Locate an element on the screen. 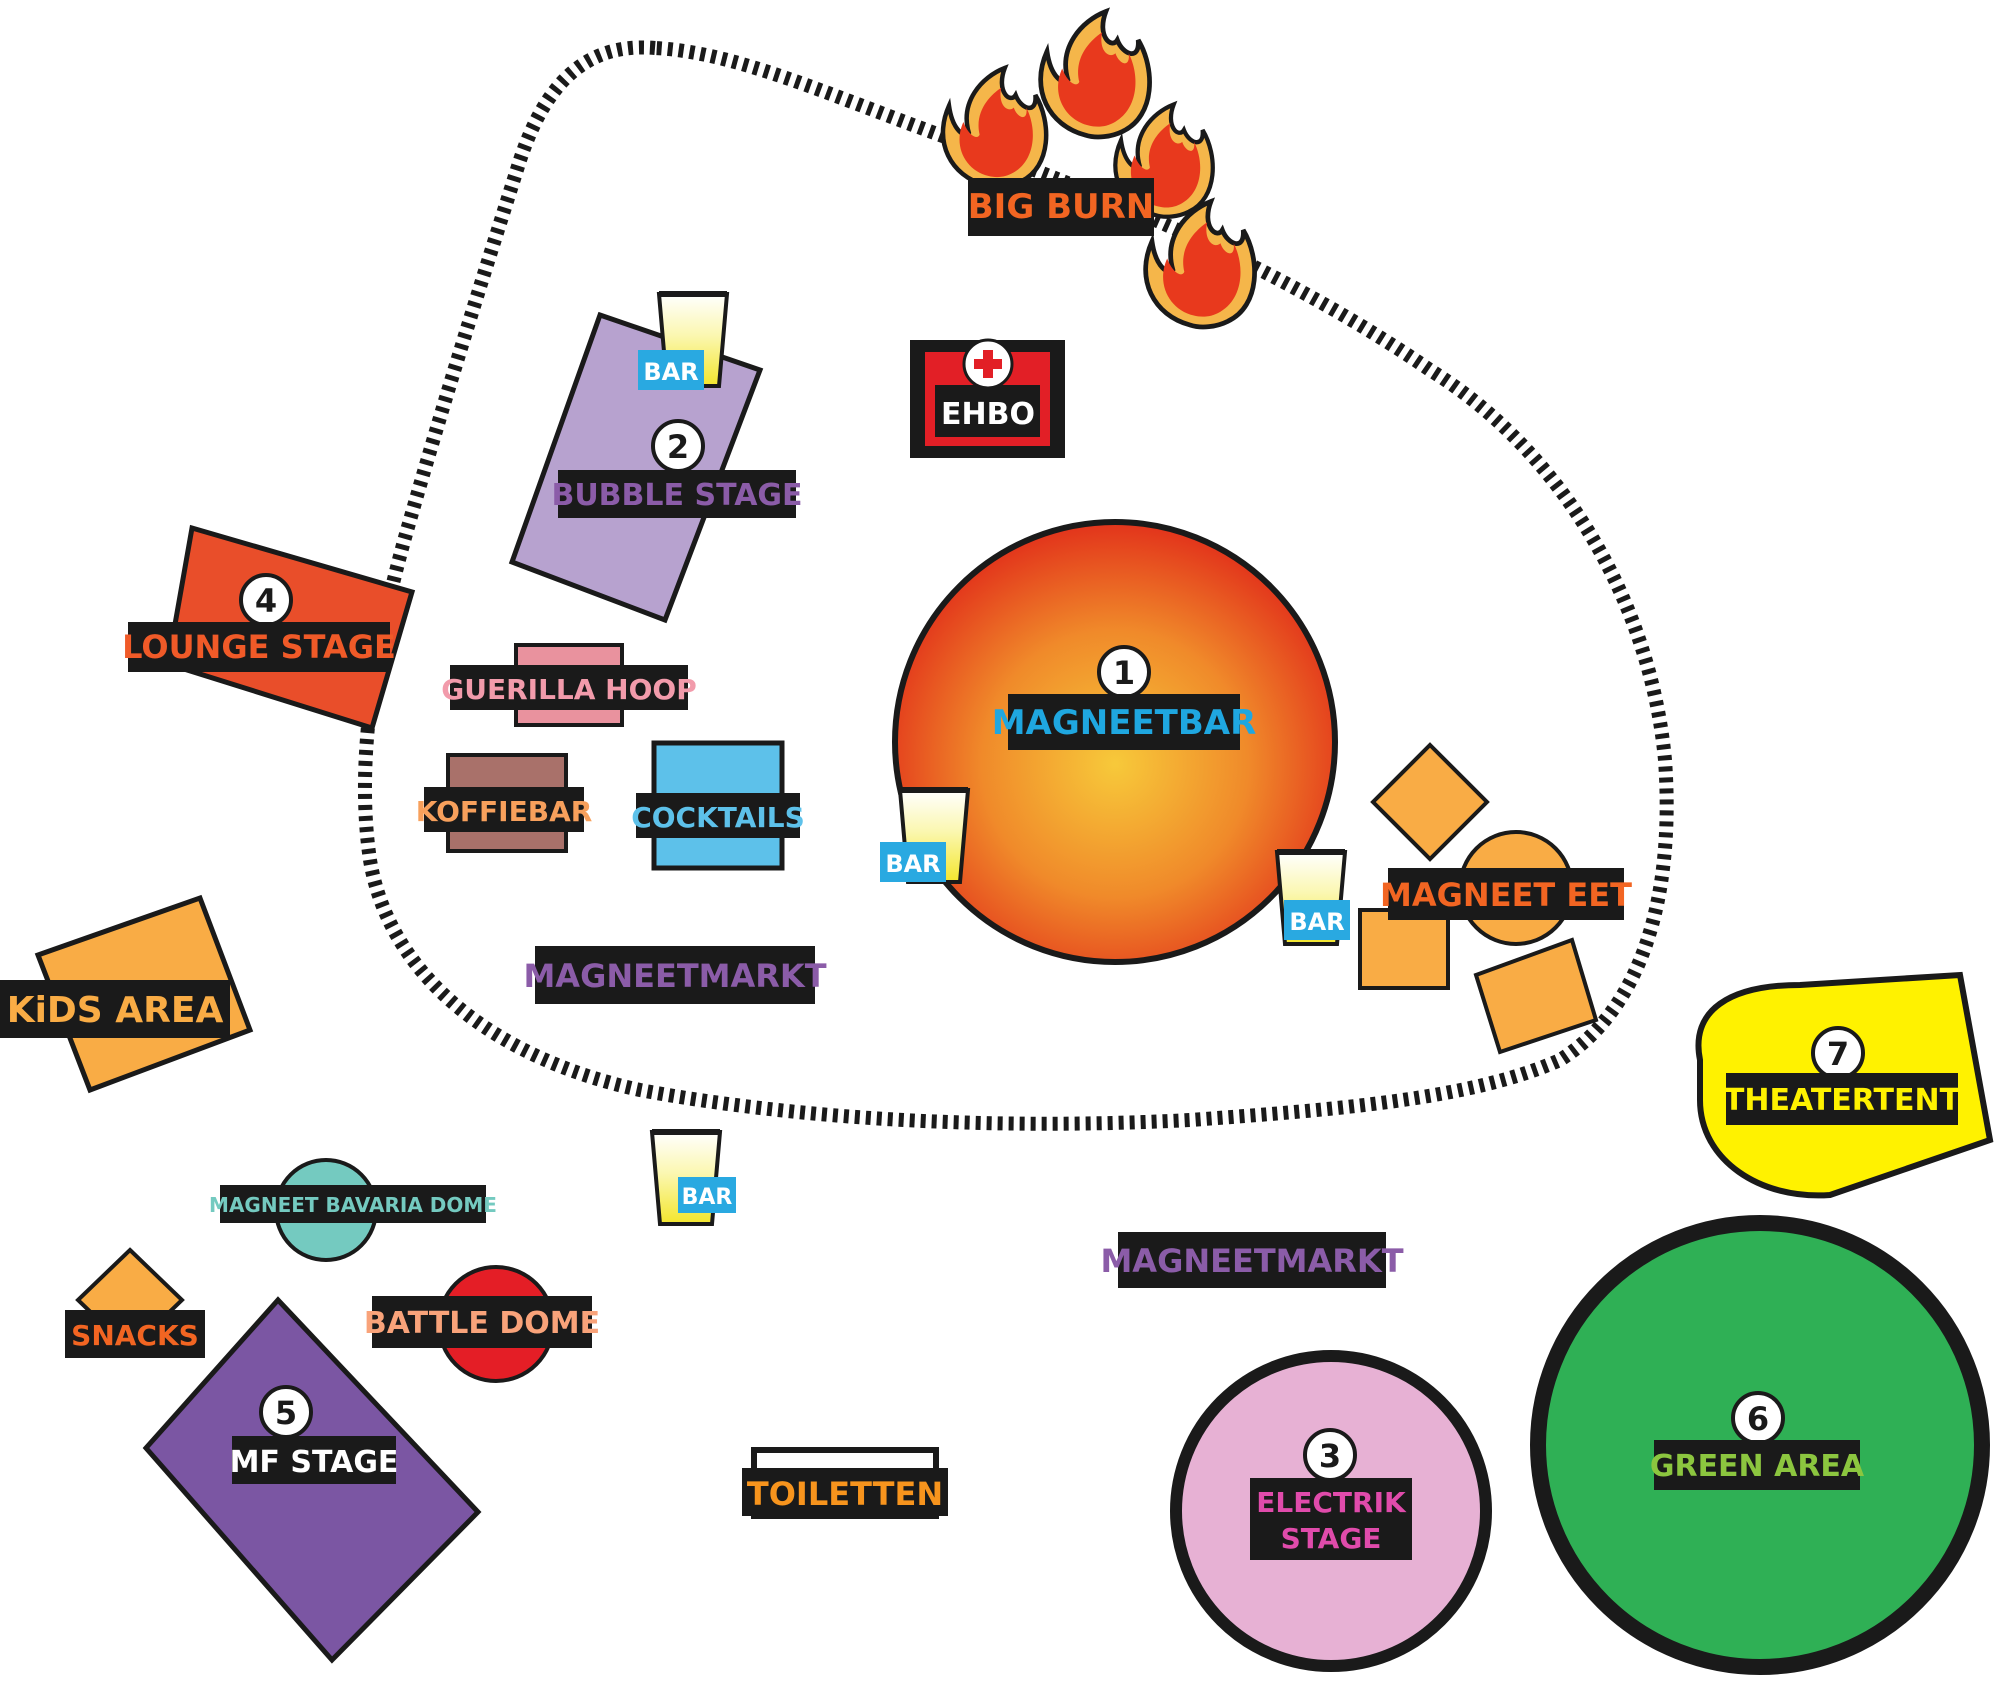 Image resolution: width=2000 pixels, height=1681 pixels. stage-number: 5 is located at coordinates (286, 1413).